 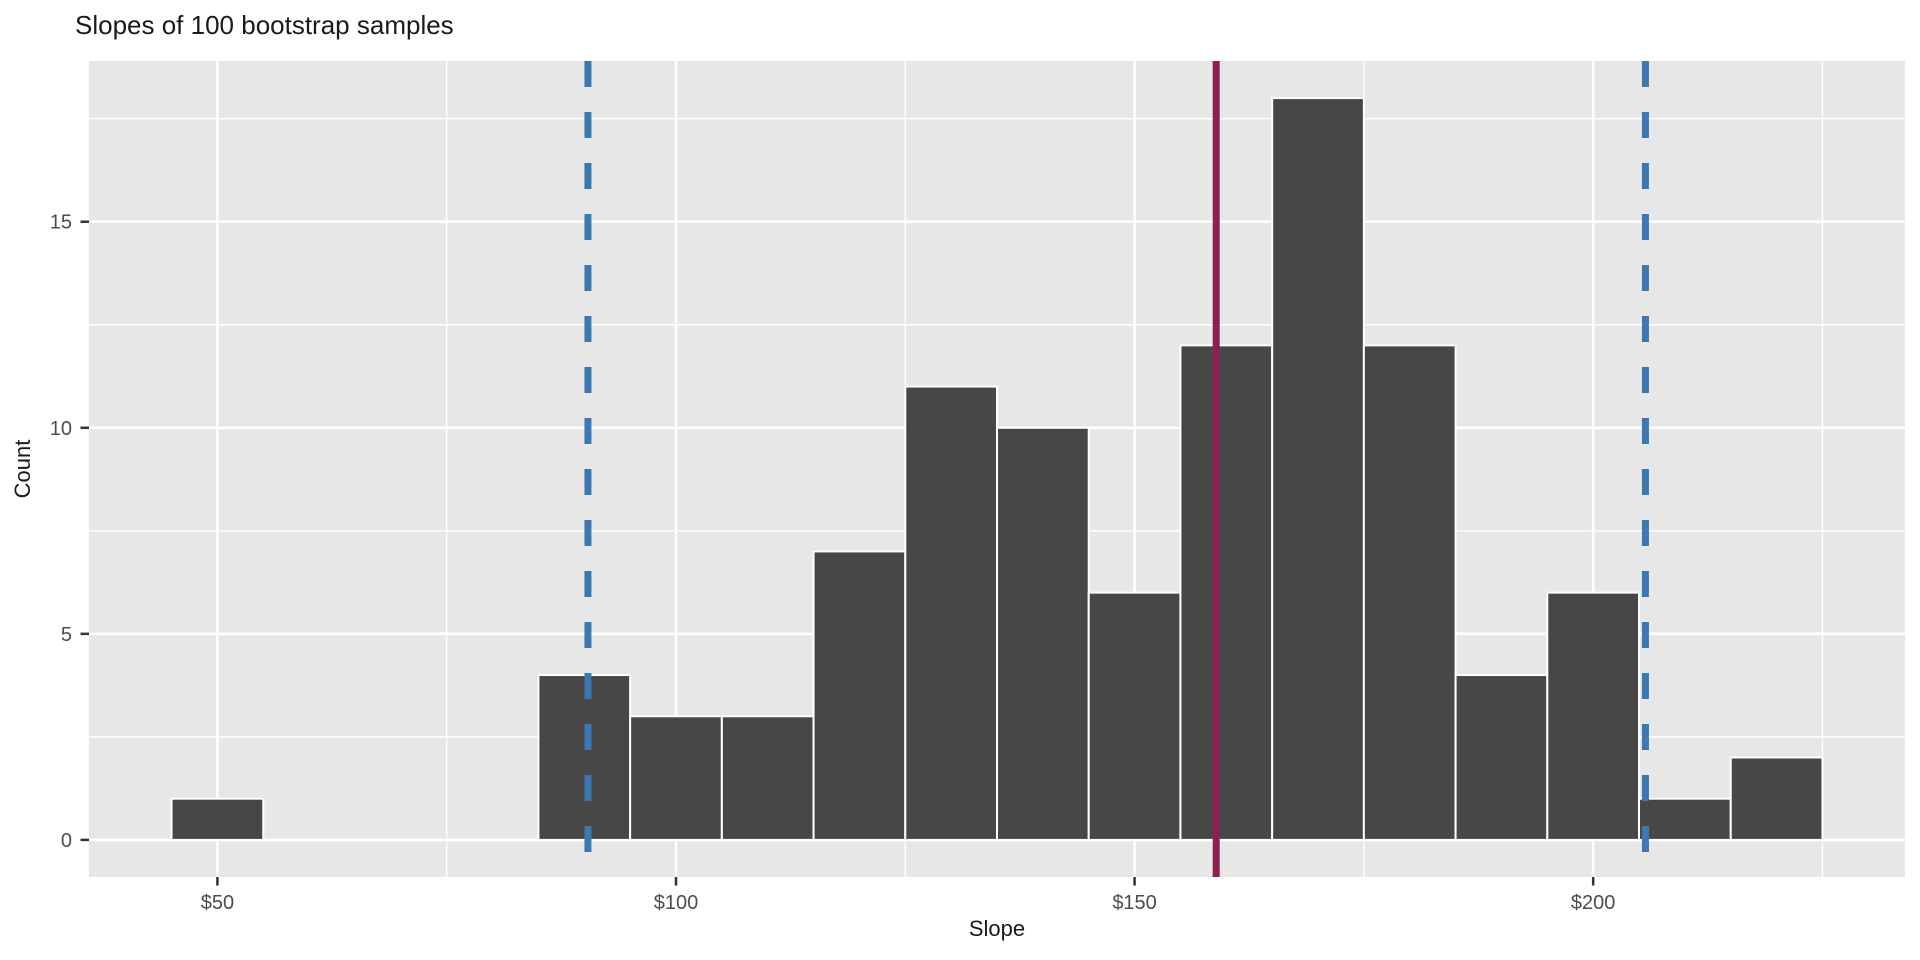 What do you see at coordinates (61, 429) in the screenshot?
I see `y-tick-label: 10` at bounding box center [61, 429].